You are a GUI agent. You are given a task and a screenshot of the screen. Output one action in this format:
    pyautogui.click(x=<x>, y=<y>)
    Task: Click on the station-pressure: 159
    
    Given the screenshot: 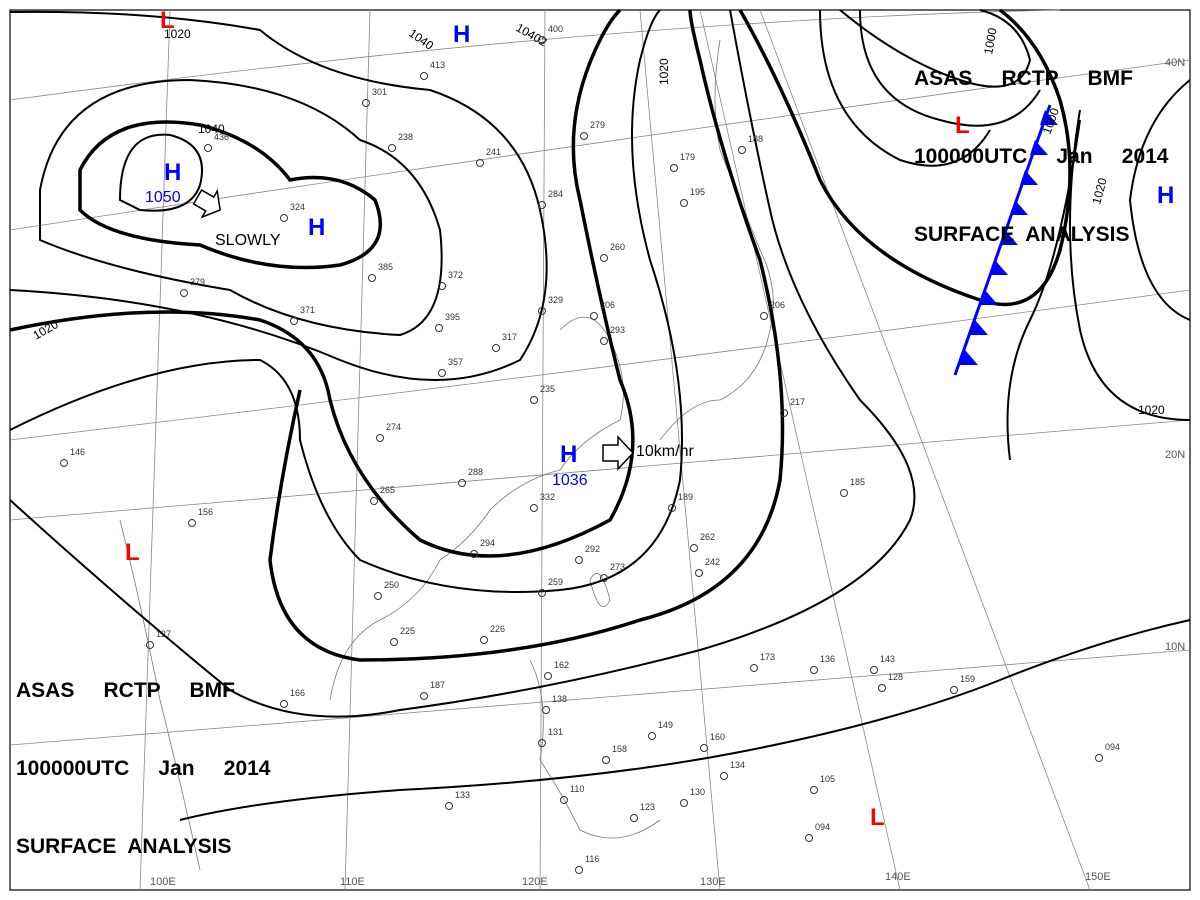 What is the action you would take?
    pyautogui.click(x=967, y=679)
    